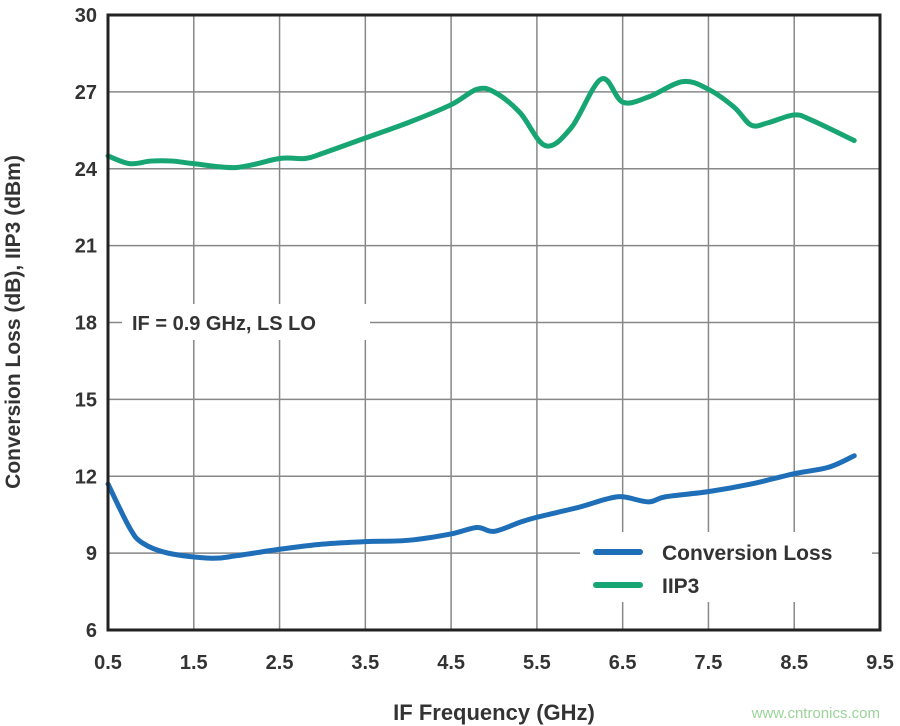 This screenshot has height=726, width=900. Describe the element at coordinates (86, 477) in the screenshot. I see `y-tick-label: 12` at that location.